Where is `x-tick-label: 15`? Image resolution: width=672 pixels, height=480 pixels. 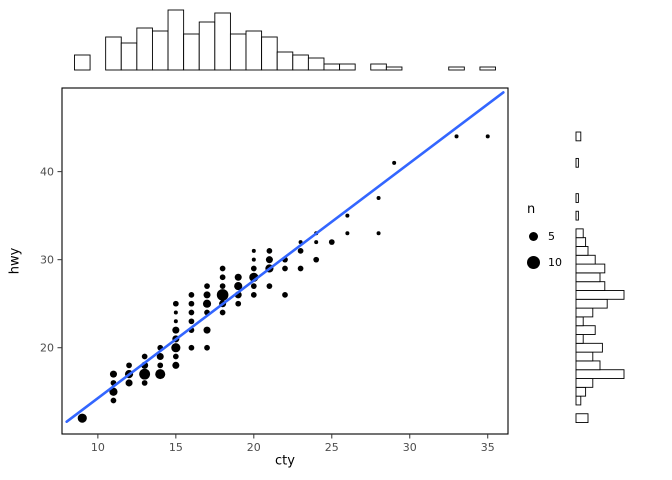 x-tick-label: 15 is located at coordinates (176, 447).